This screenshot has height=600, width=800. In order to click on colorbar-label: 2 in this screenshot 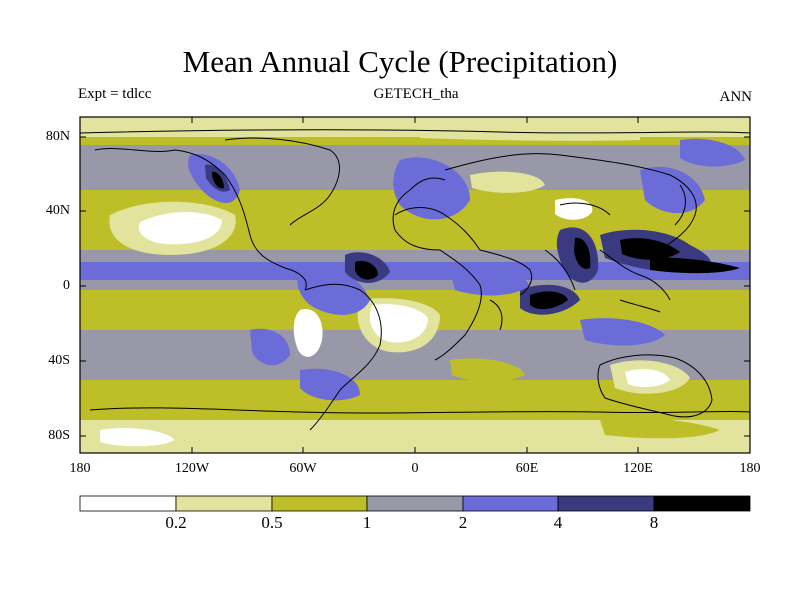, I will do `click(463, 522)`.